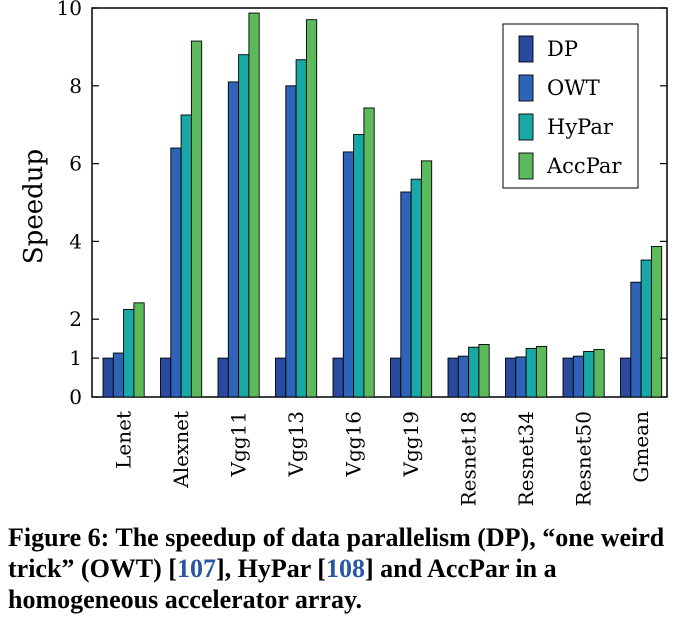 The height and width of the screenshot is (621, 695). Describe the element at coordinates (626, 377) in the screenshot. I see `bar-dp-gmean` at that location.